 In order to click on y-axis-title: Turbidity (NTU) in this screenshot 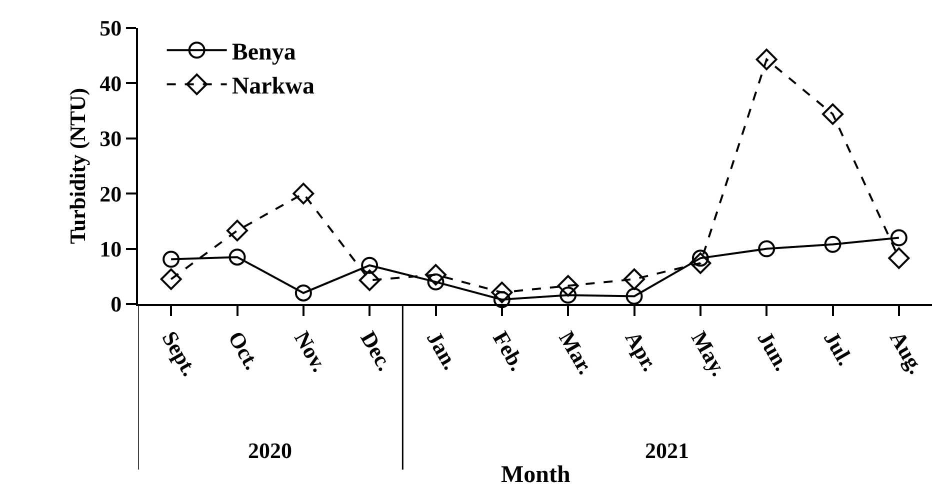, I will do `click(77, 166)`.